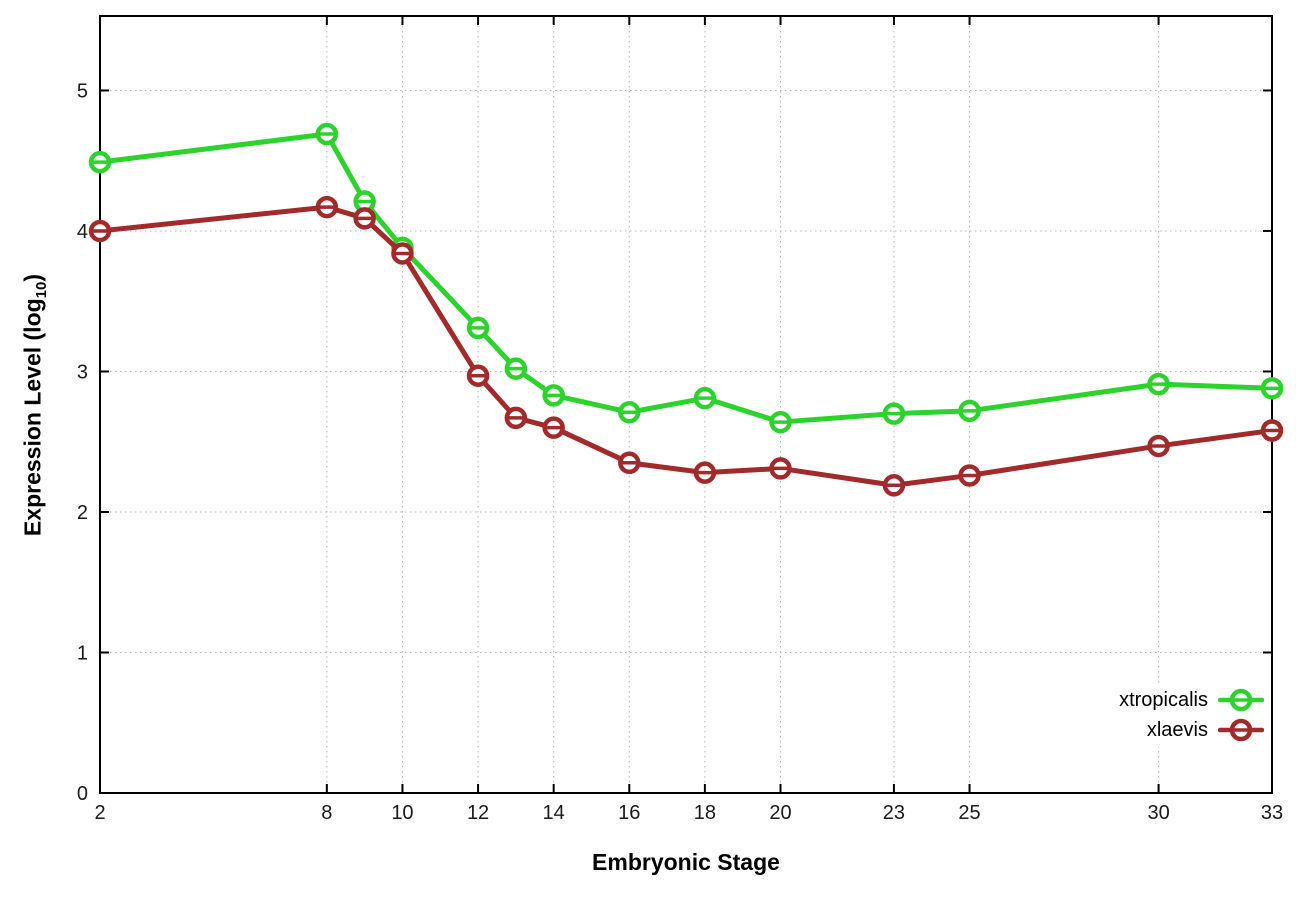 The width and height of the screenshot is (1296, 907). Describe the element at coordinates (402, 813) in the screenshot. I see `x-tick-label-10: 10` at that location.